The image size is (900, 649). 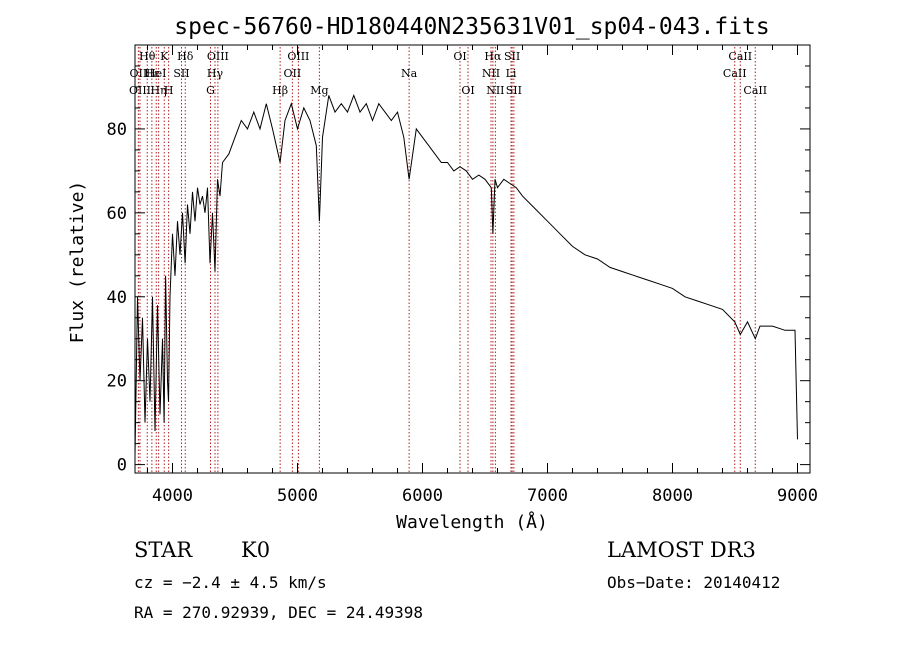 I want to click on line-label-13: OIII, so click(x=298, y=56).